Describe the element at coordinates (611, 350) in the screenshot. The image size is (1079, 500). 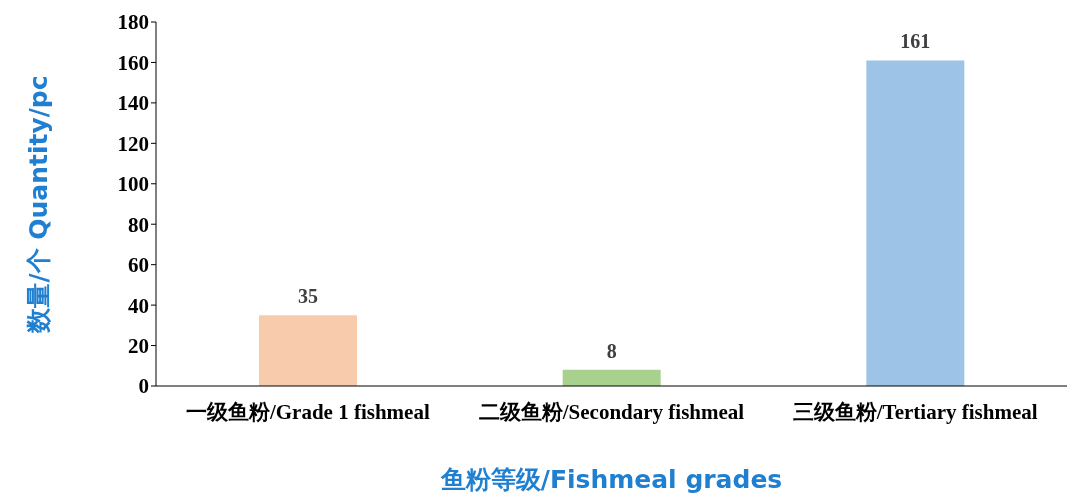
I see `data-label: 8` at that location.